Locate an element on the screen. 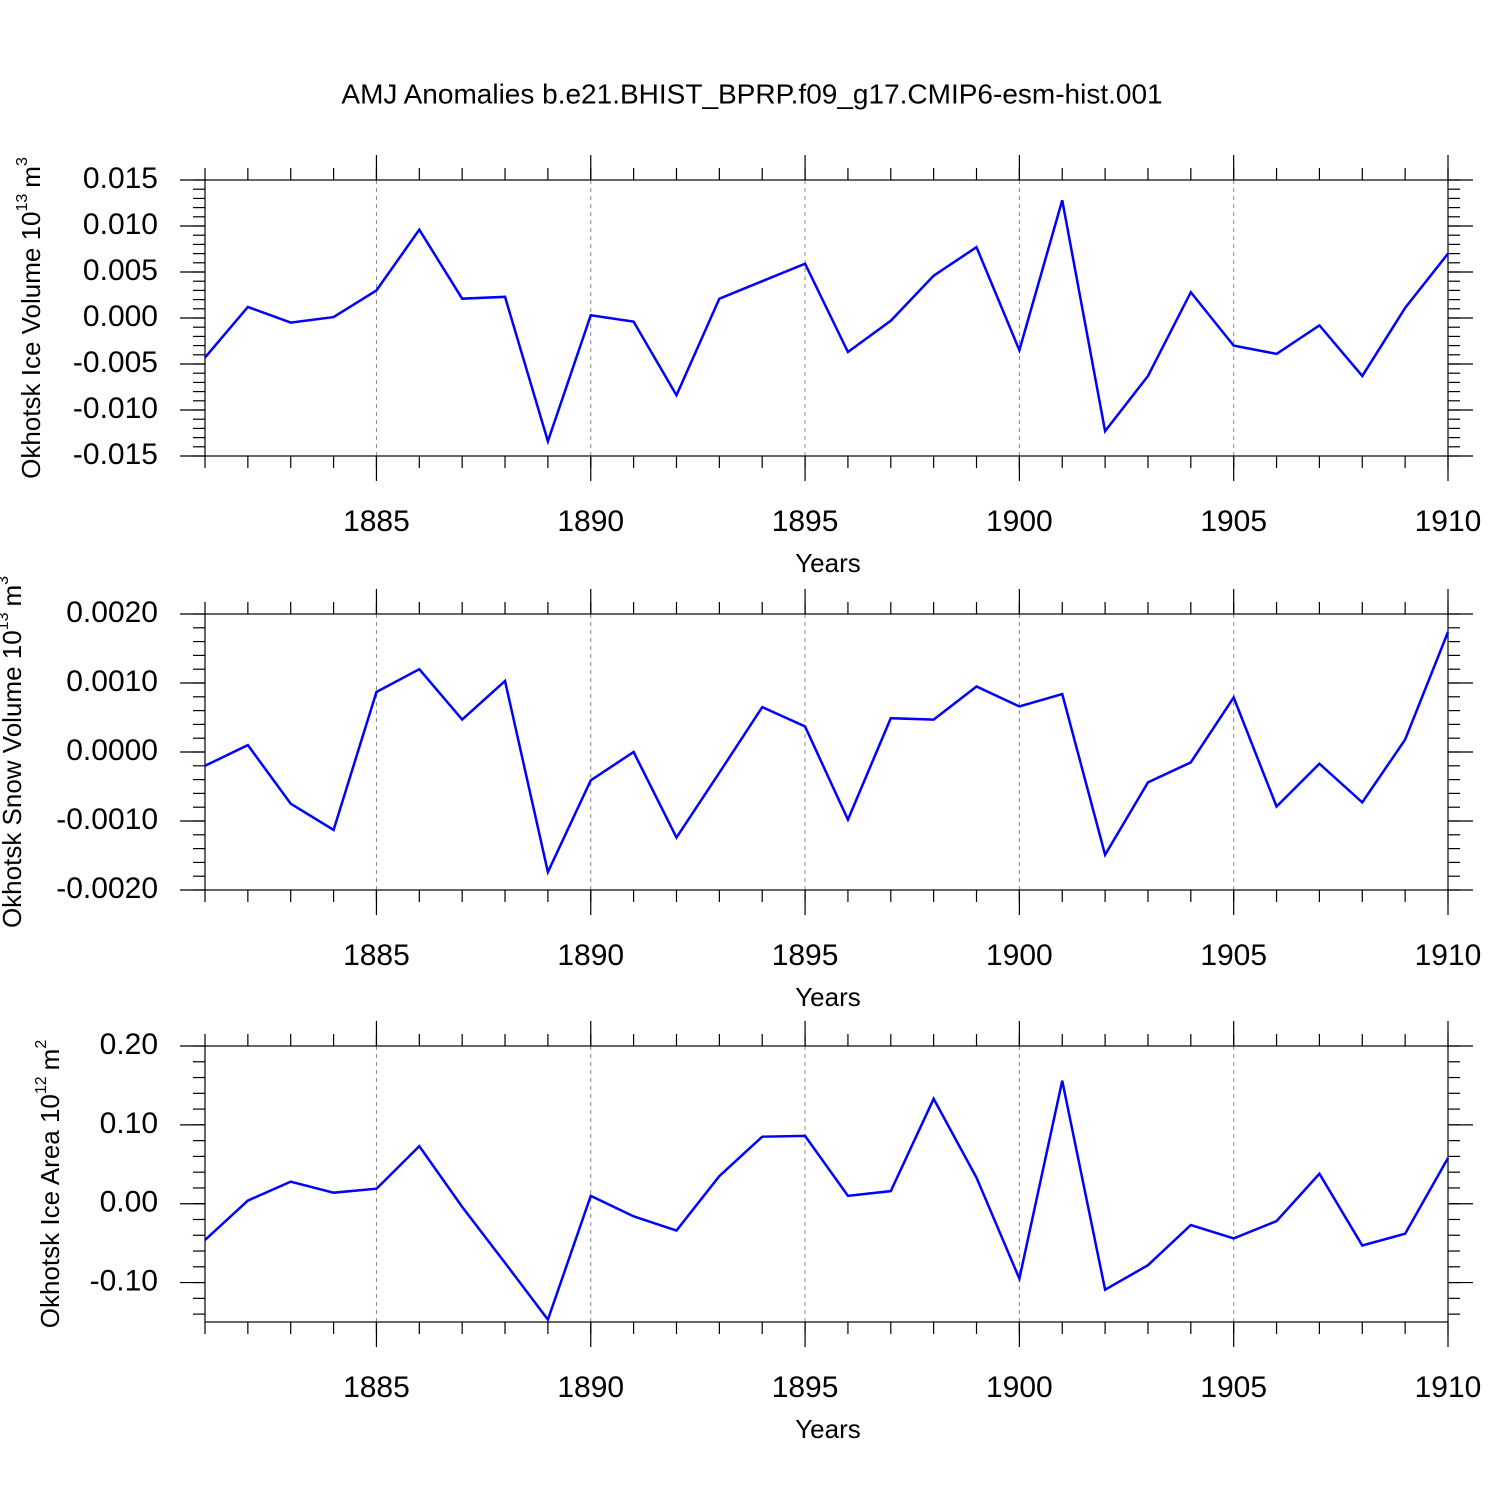 This screenshot has height=1500, width=1500. y-label-text: Okhotsk Snow Volume 10 is located at coordinates (13, 779).